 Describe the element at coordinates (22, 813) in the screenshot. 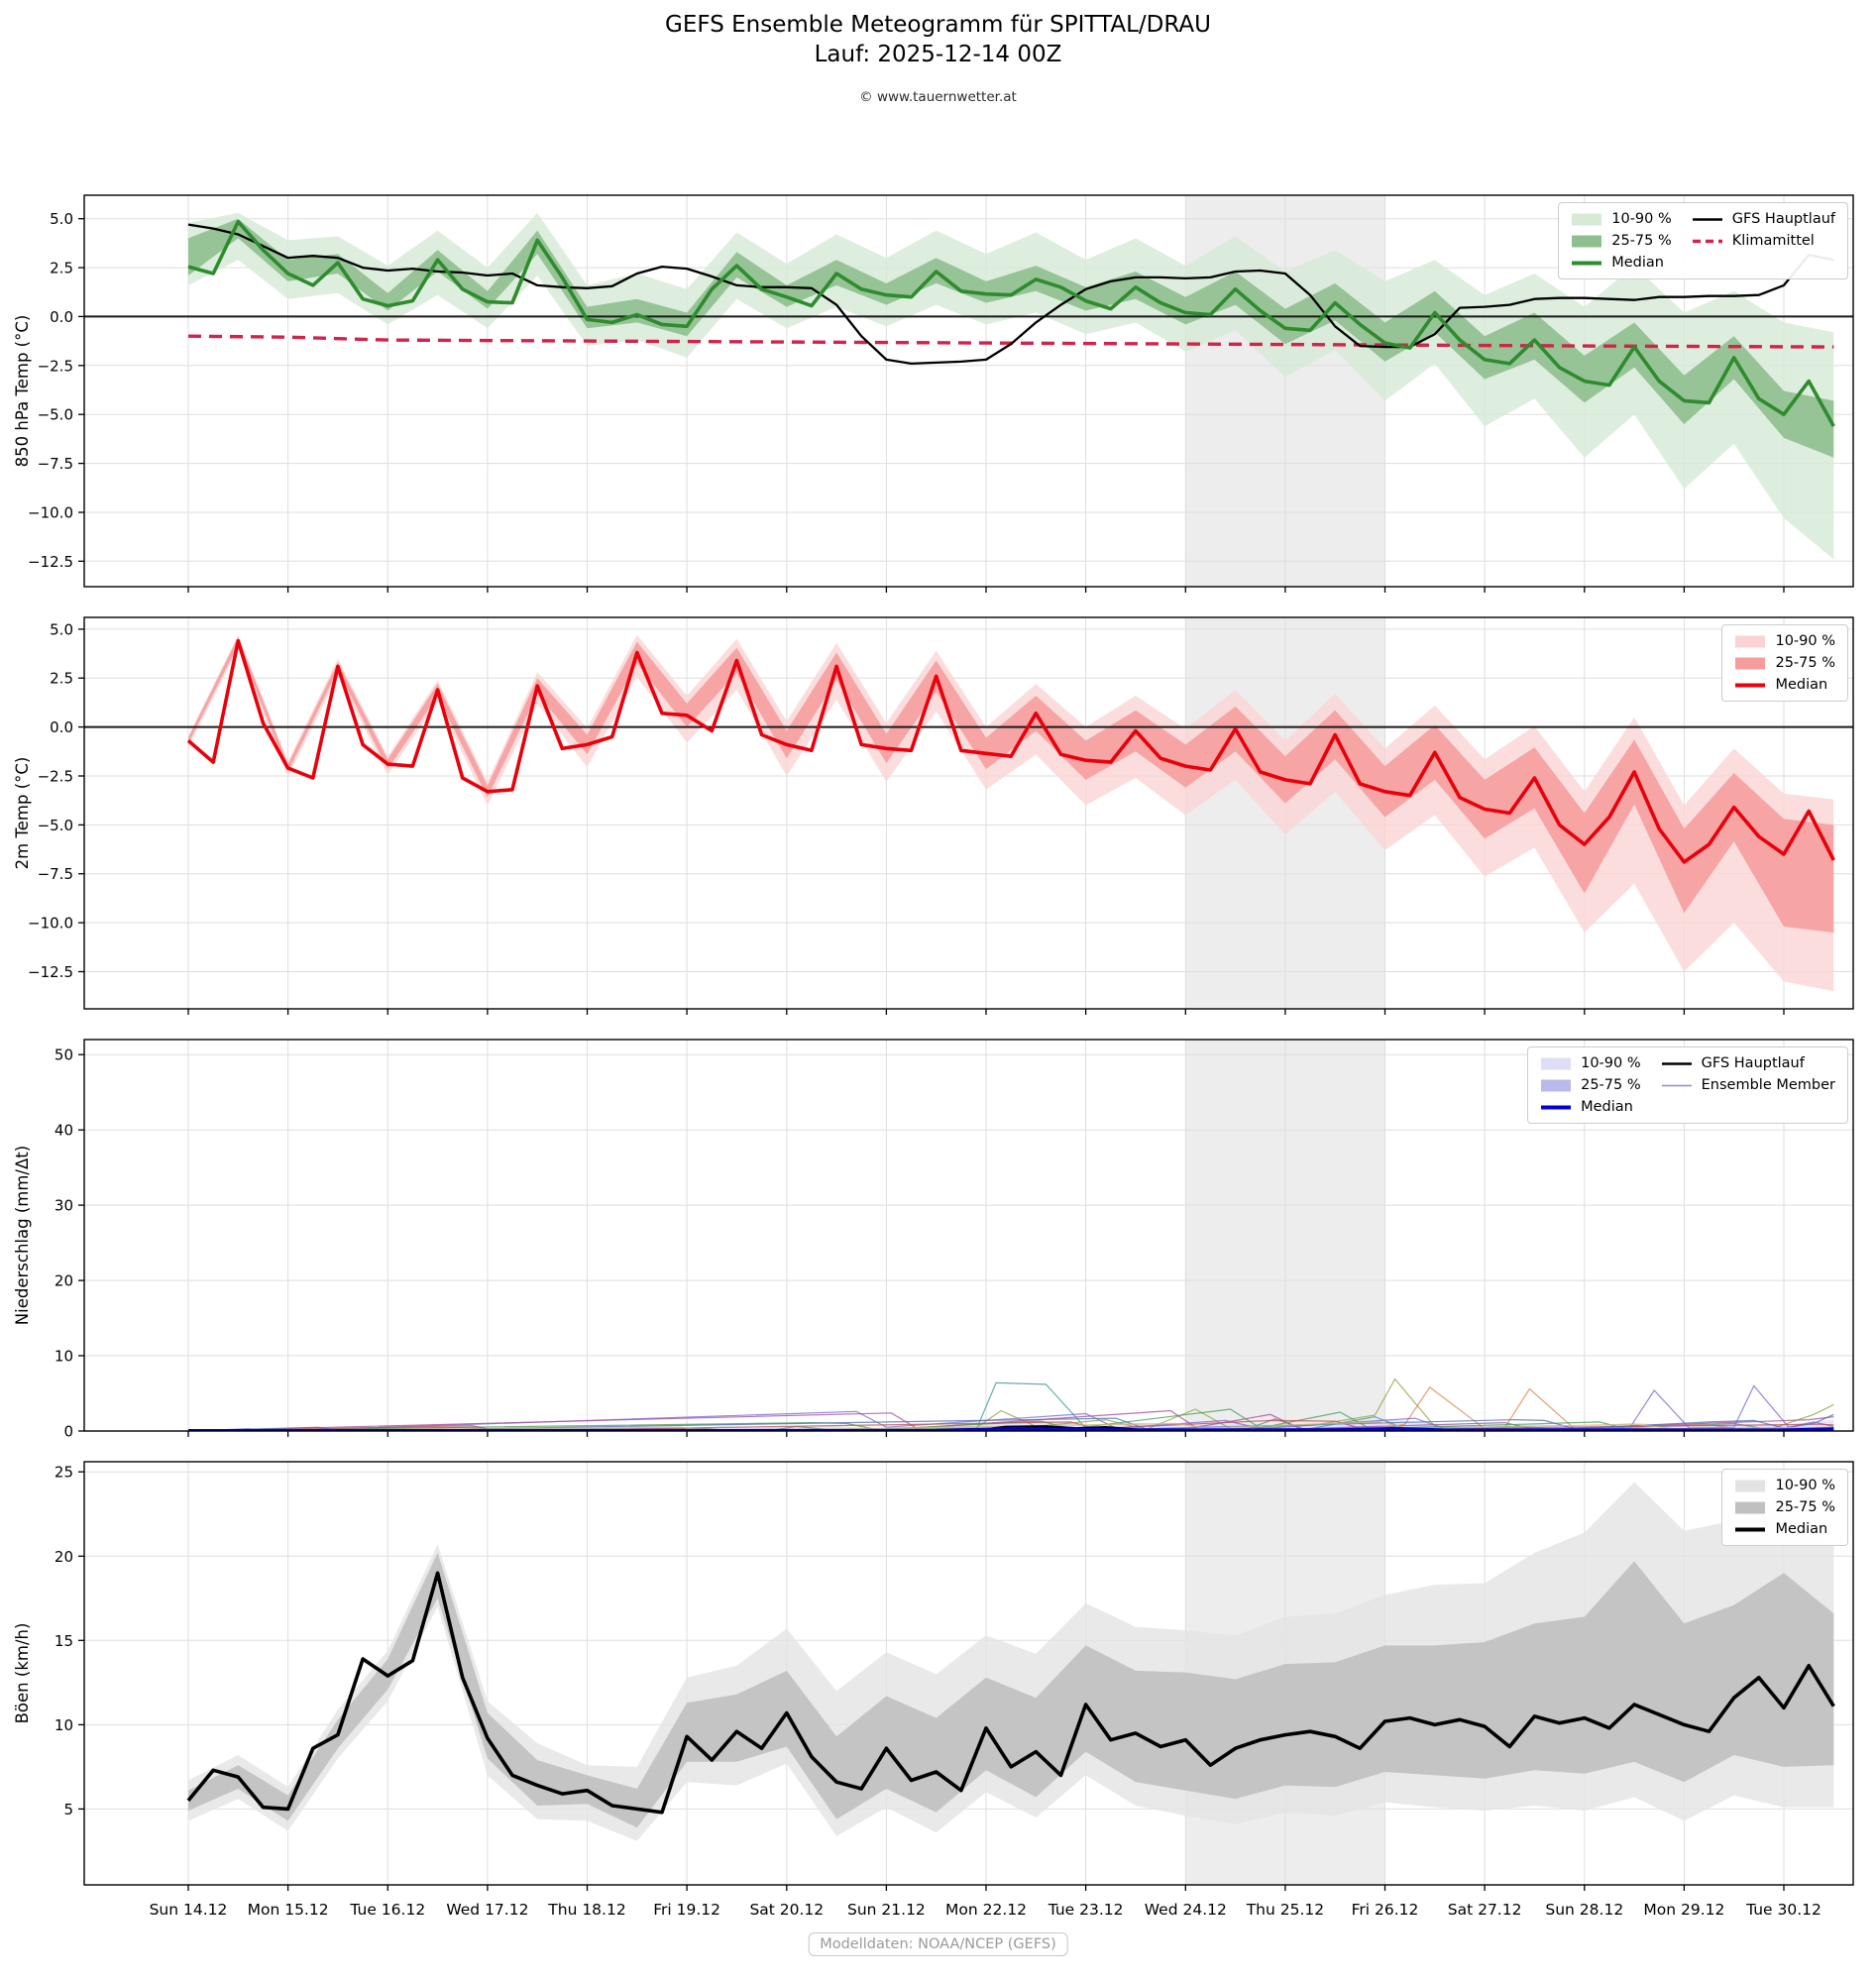

I see `y-axis-label: 2m Temp (°C)` at that location.